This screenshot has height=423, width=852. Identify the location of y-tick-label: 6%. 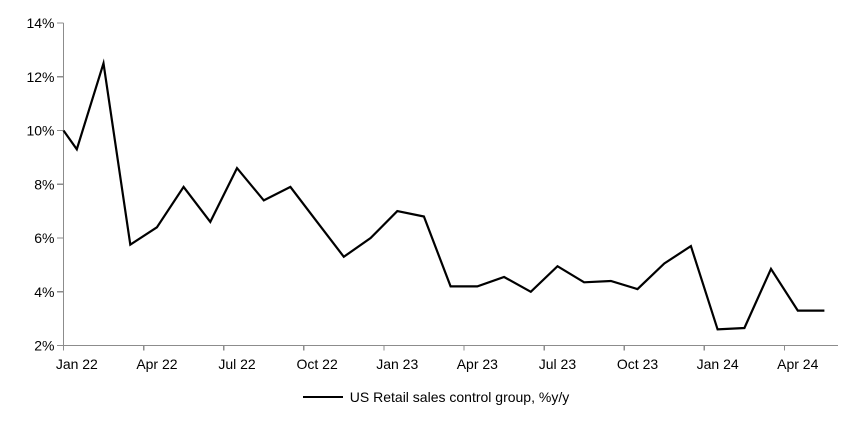
(44, 238).